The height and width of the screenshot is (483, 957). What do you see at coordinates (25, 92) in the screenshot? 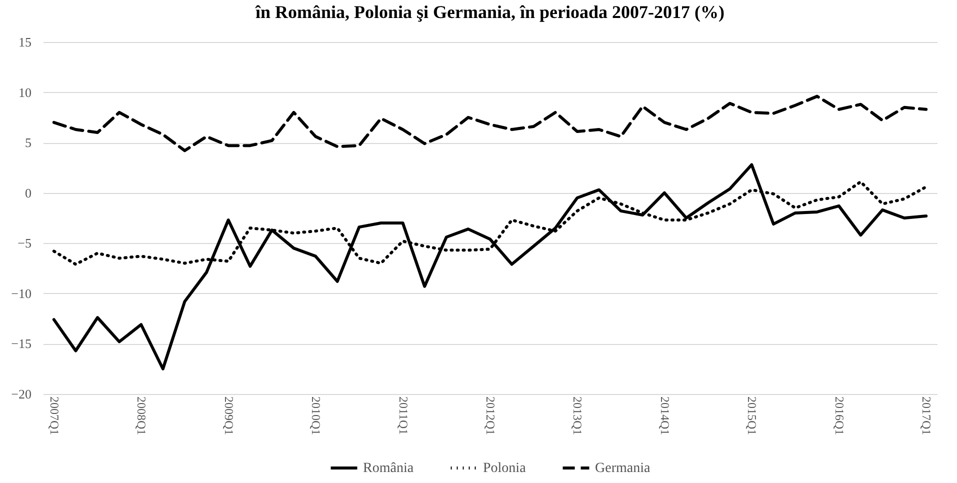
I see `y-tick-label: 10` at bounding box center [25, 92].